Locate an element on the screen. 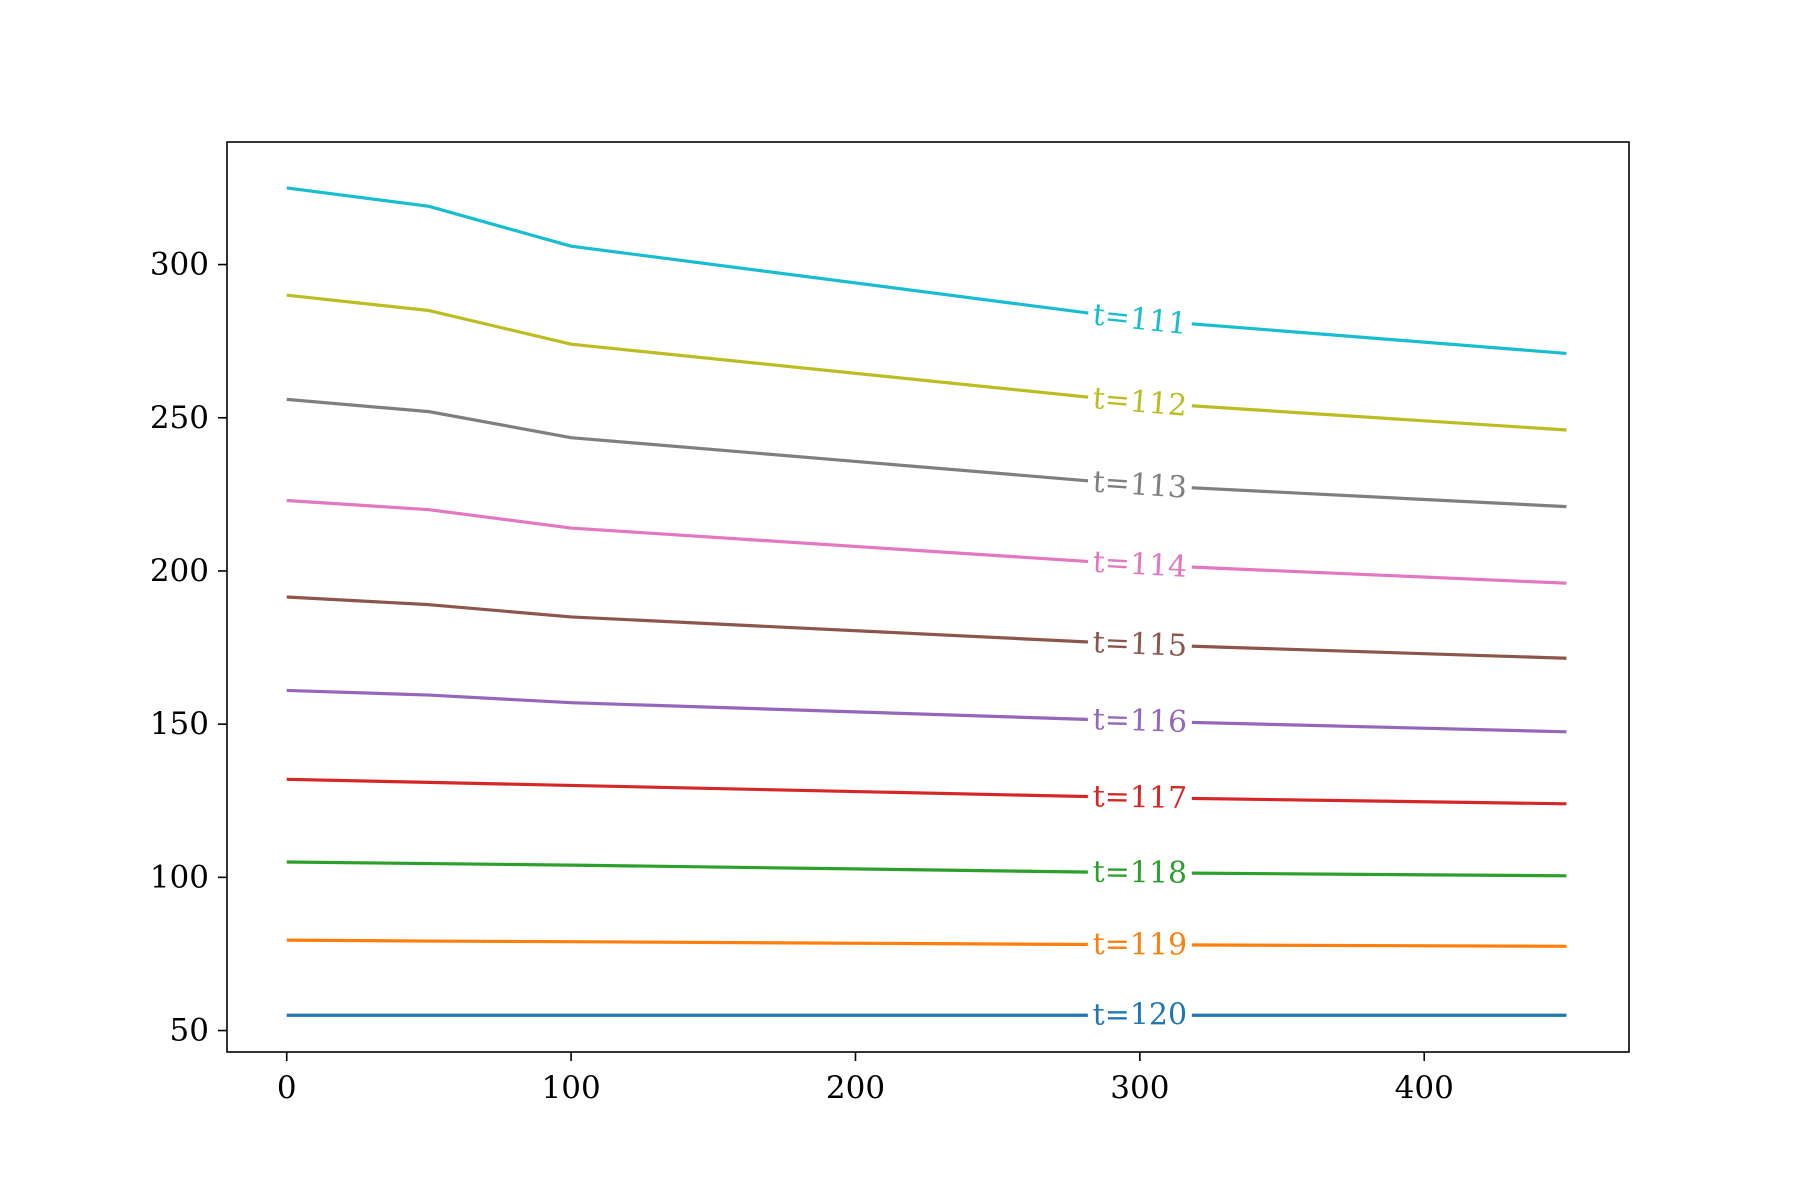 Image resolution: width=1800 pixels, height=1182 pixels. series-label-group-t=120: t=120 is located at coordinates (1139, 1015).